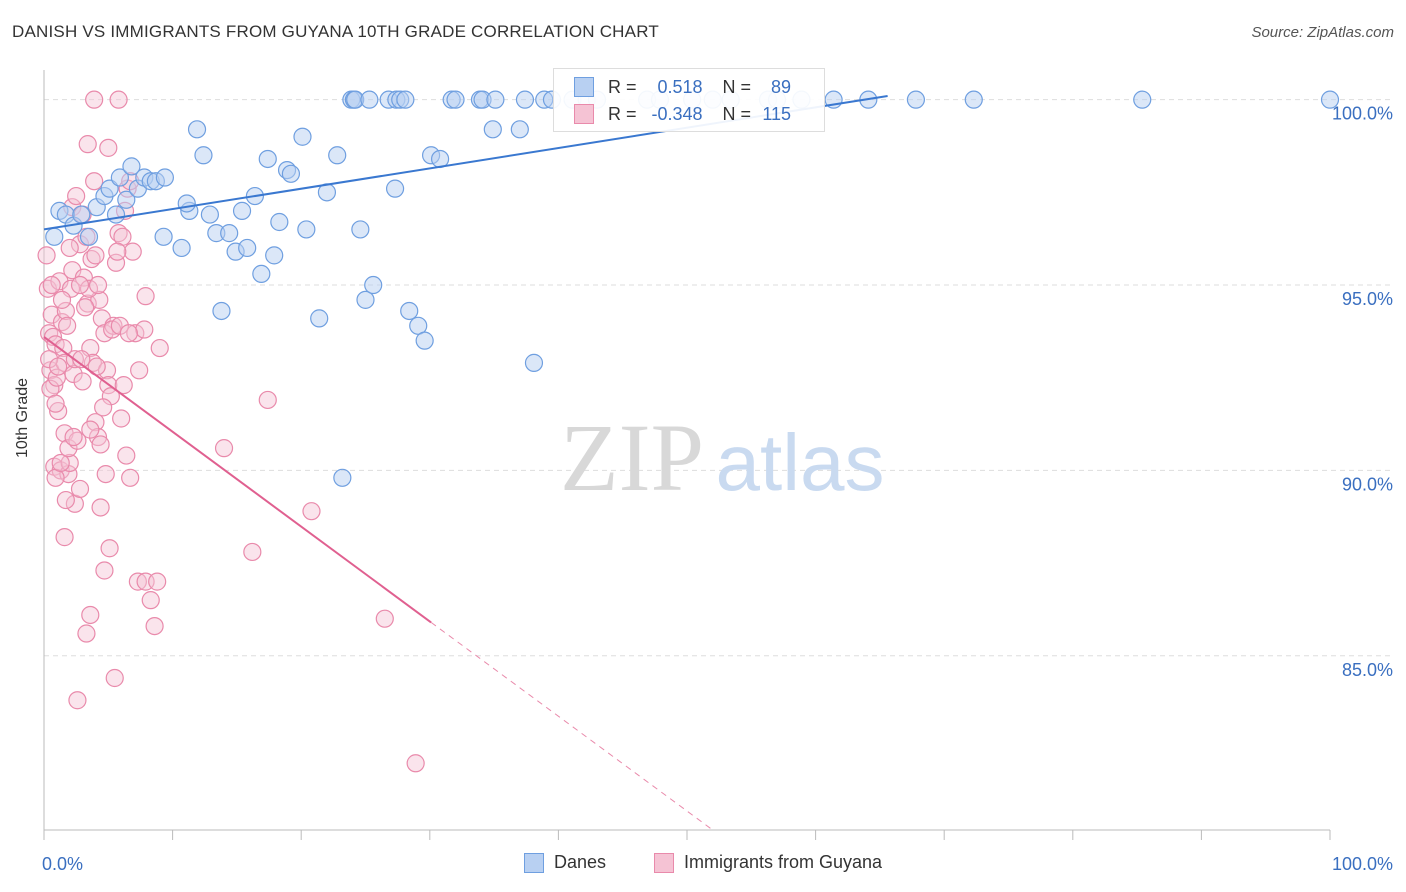 Image resolution: width=1406 pixels, height=892 pixels. Describe the element at coordinates (632, 457) in the screenshot. I see `watermark-zip: ZIP` at that location.